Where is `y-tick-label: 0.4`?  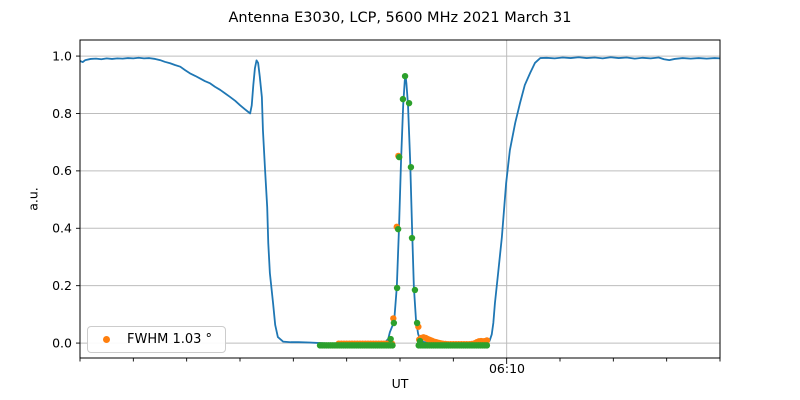
y-tick-label: 0.4 is located at coordinates (62, 228).